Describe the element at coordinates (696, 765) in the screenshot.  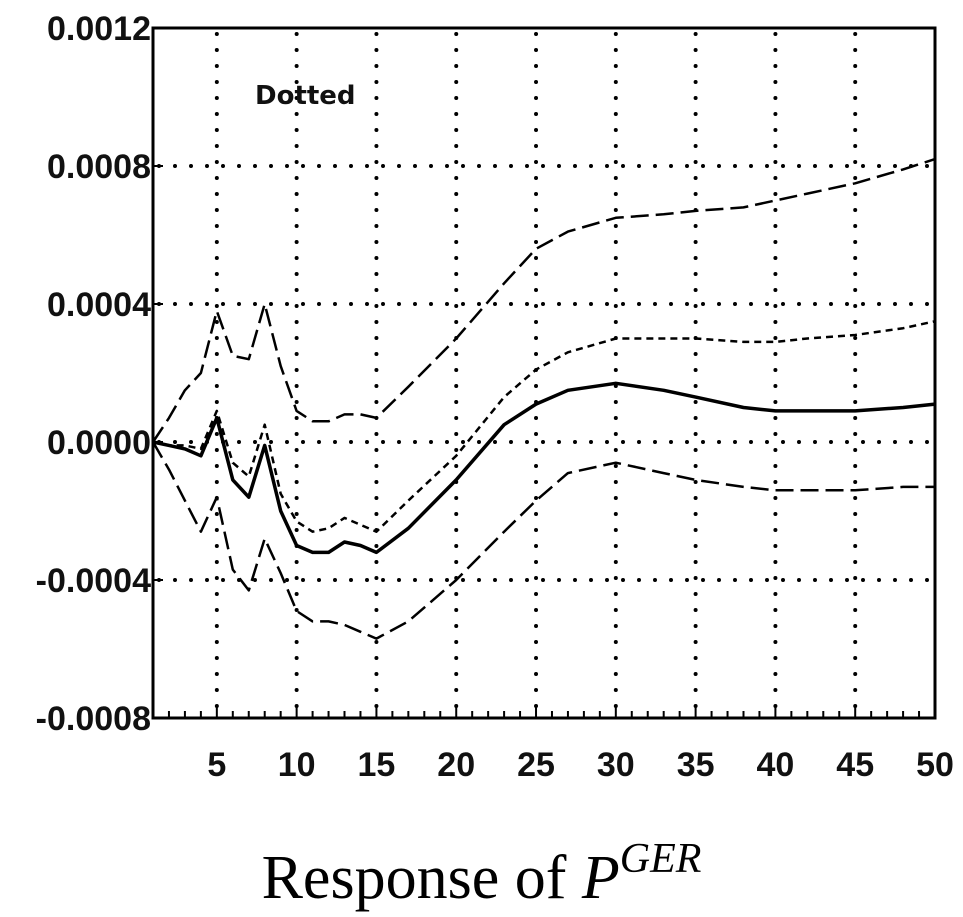
I see `x-tick-label: 35` at that location.